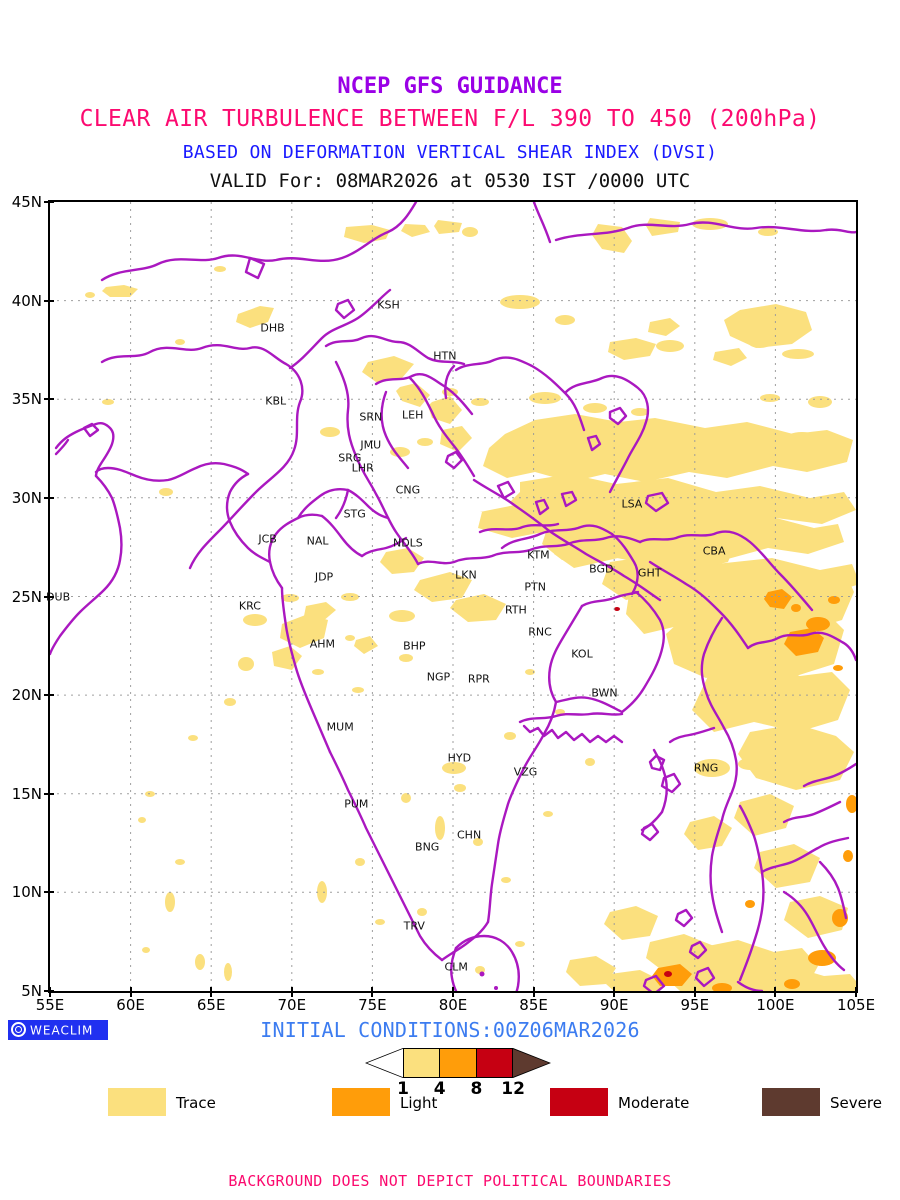 This screenshot has height=1200, width=900. I want to click on y-axis-tick-label: 20N, so click(26, 695).